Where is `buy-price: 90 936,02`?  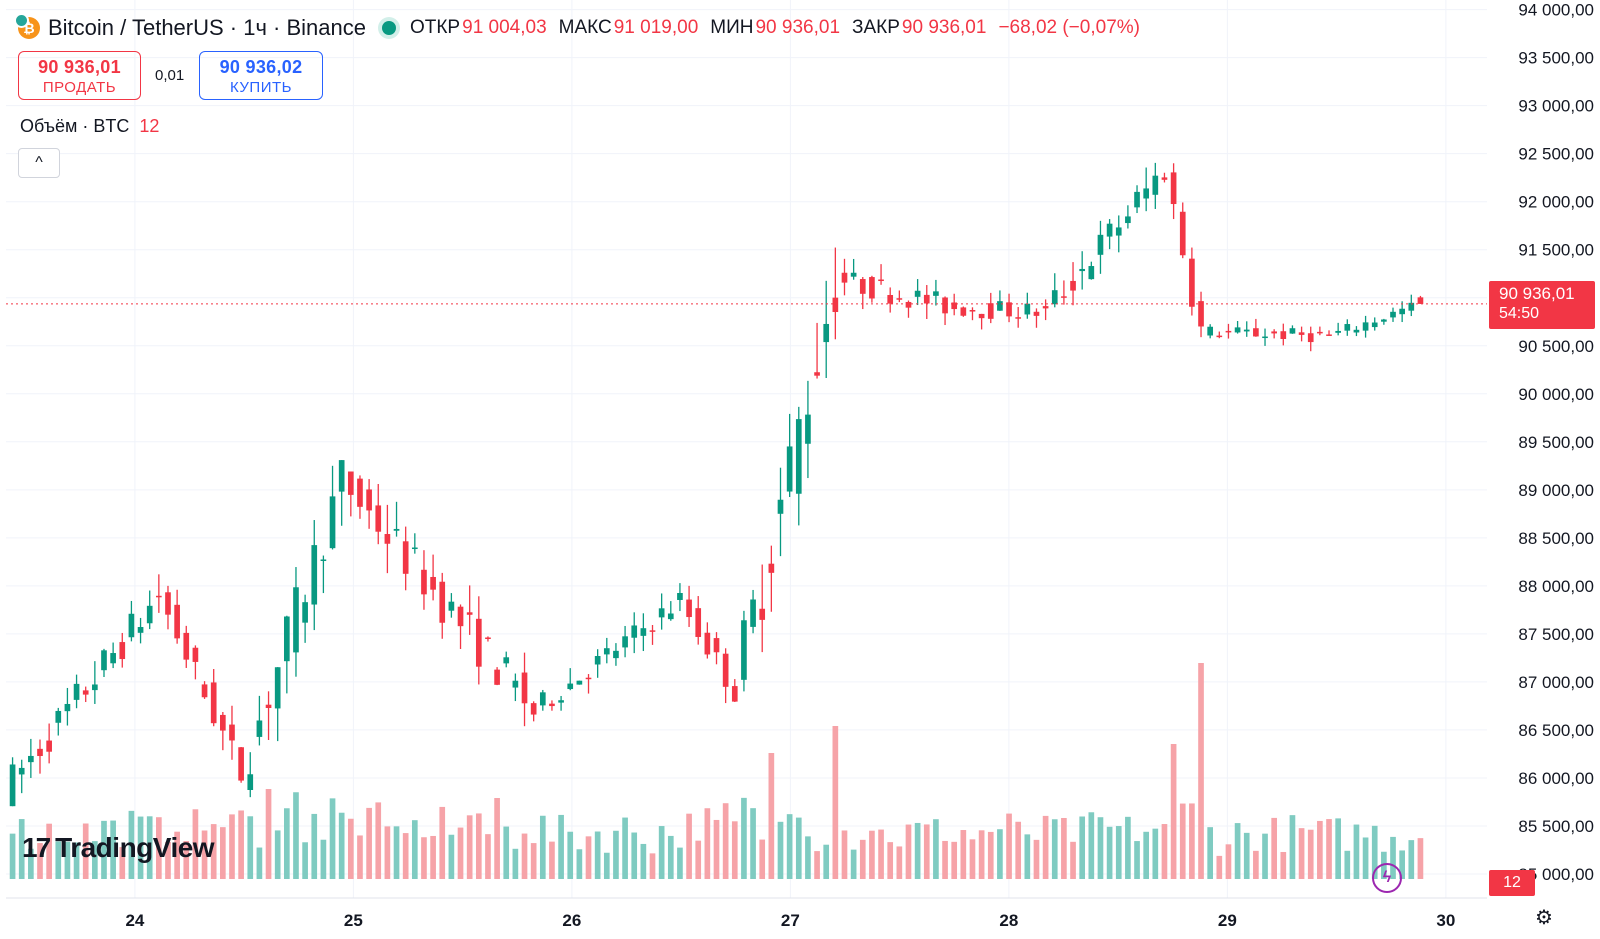
buy-price: 90 936,02 is located at coordinates (261, 67).